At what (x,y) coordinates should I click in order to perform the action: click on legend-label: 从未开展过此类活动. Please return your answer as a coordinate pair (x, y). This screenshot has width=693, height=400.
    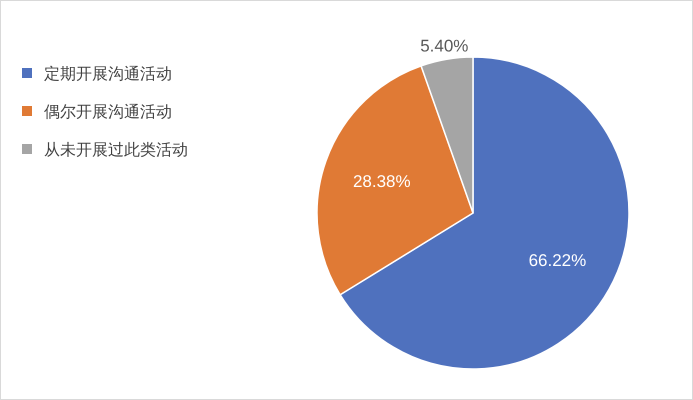
    Looking at the image, I should click on (116, 150).